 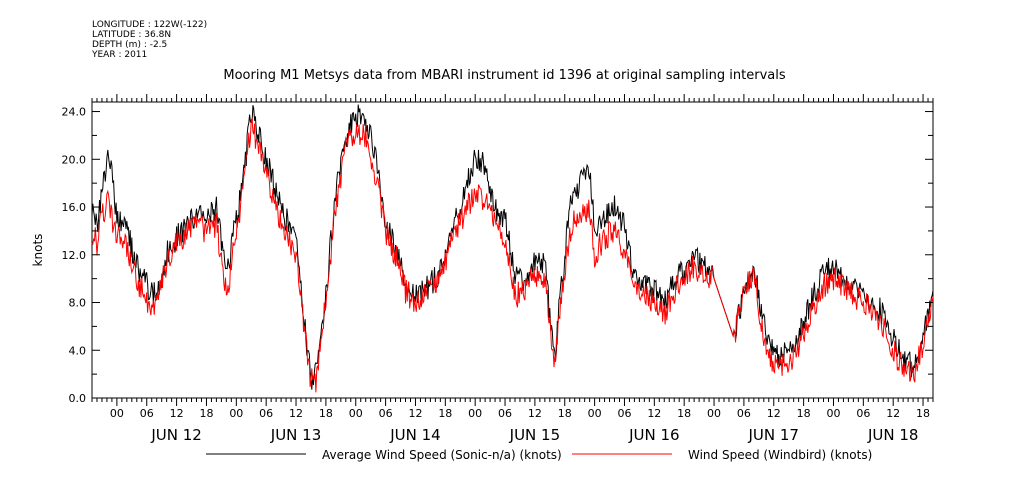 I want to click on y-tick-label: 4.0, so click(x=78, y=350).